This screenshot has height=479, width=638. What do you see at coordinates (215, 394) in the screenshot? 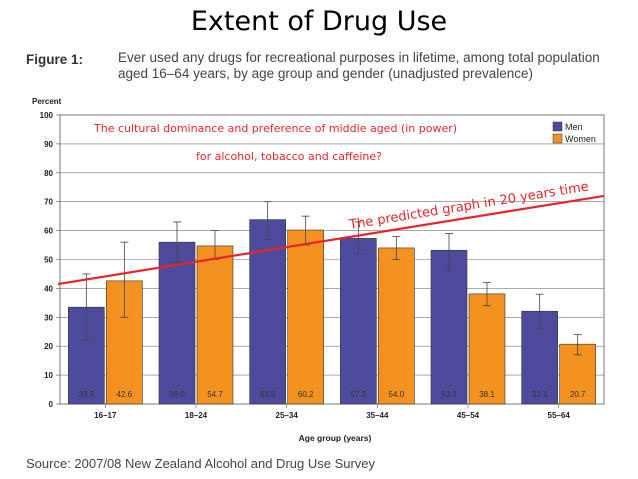
I see `data-label: 54.7` at bounding box center [215, 394].